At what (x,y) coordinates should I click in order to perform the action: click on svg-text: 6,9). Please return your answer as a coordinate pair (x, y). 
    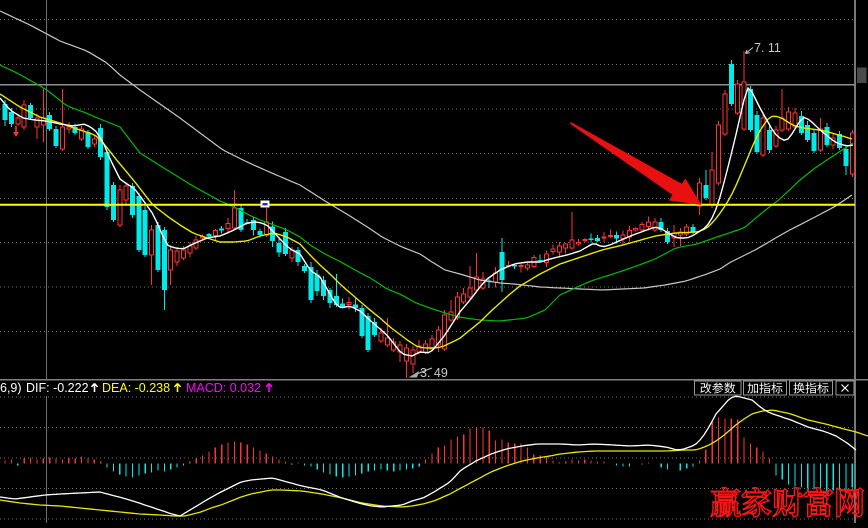
    Looking at the image, I should click on (11, 388).